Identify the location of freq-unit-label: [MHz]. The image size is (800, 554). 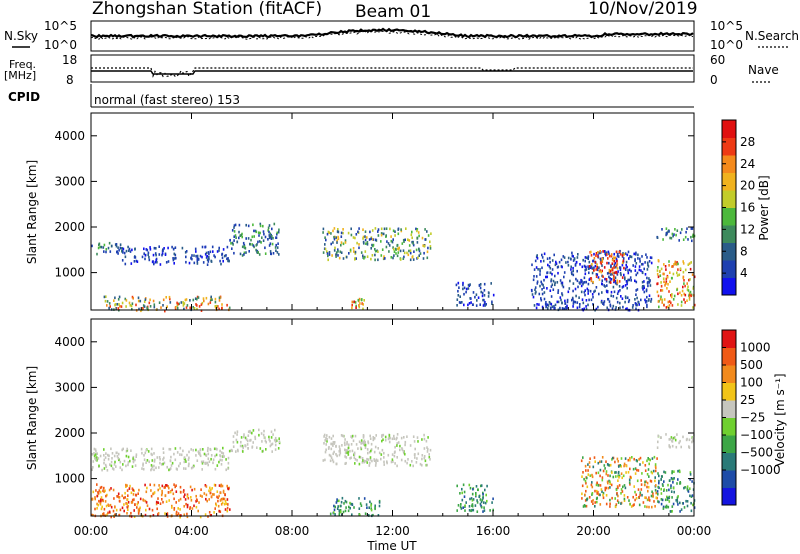
(20, 75).